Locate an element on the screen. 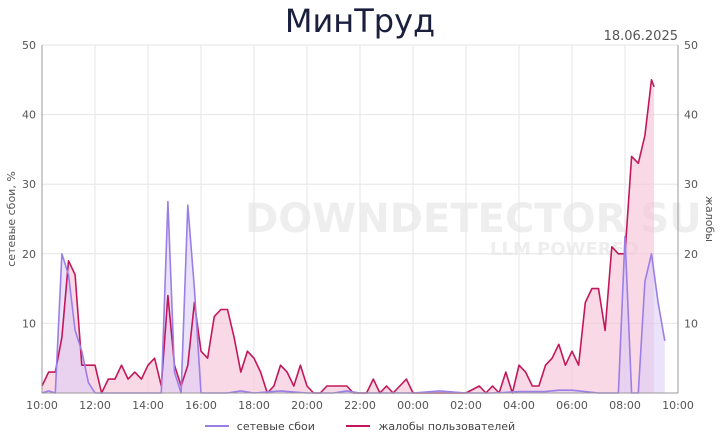 This screenshot has height=441, width=720. legend-item-net: сетевые сбои is located at coordinates (259, 426).